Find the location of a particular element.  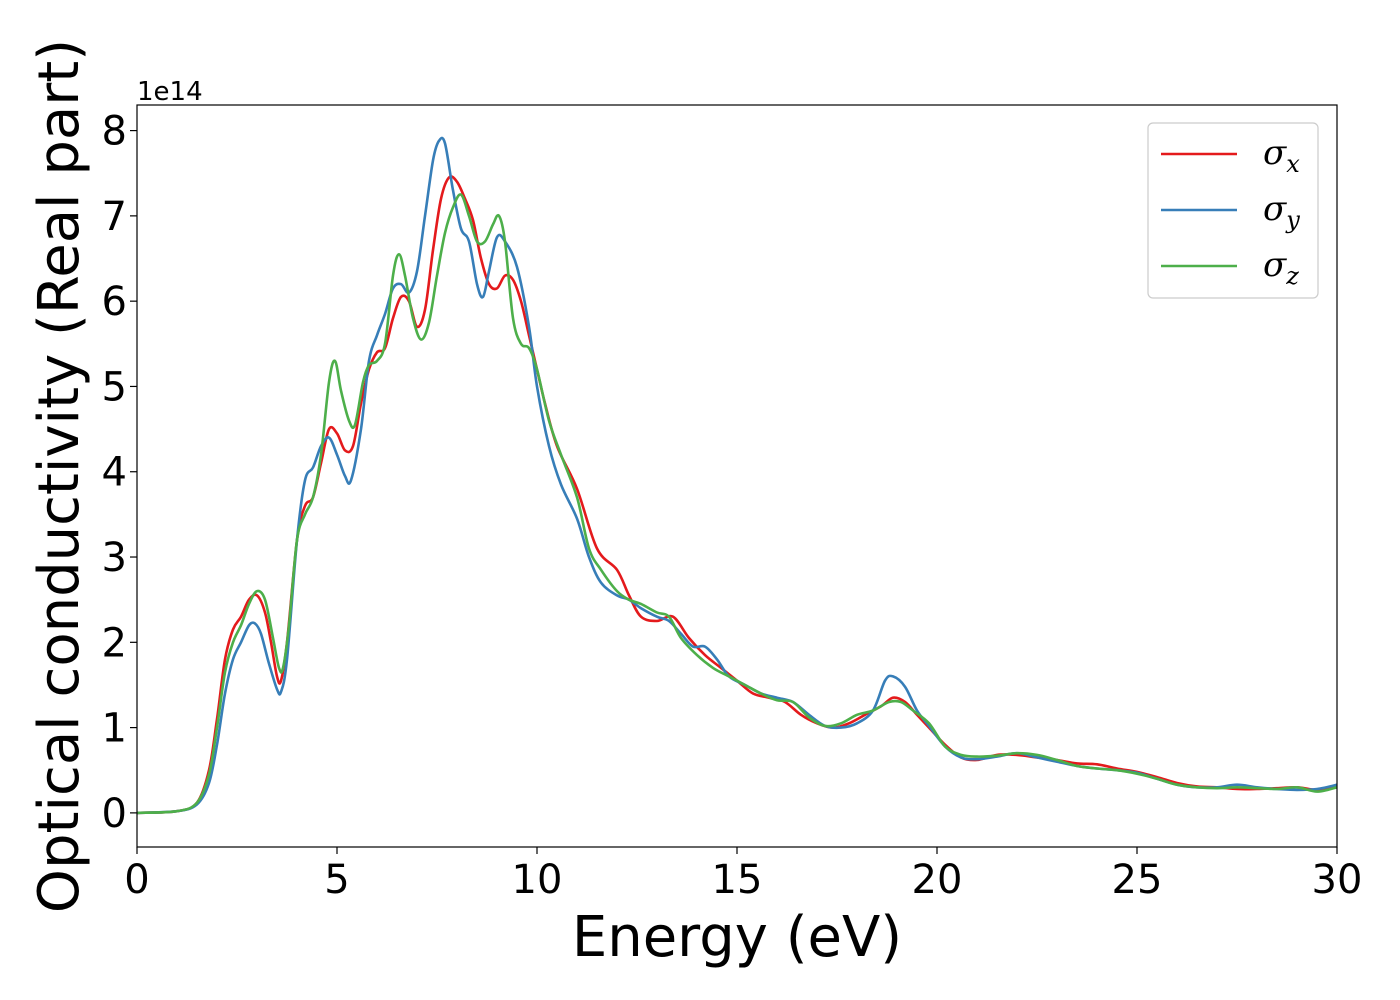

x-axis-ticks: 0 5 10 15 20 25 30 is located at coordinates (743, 875).